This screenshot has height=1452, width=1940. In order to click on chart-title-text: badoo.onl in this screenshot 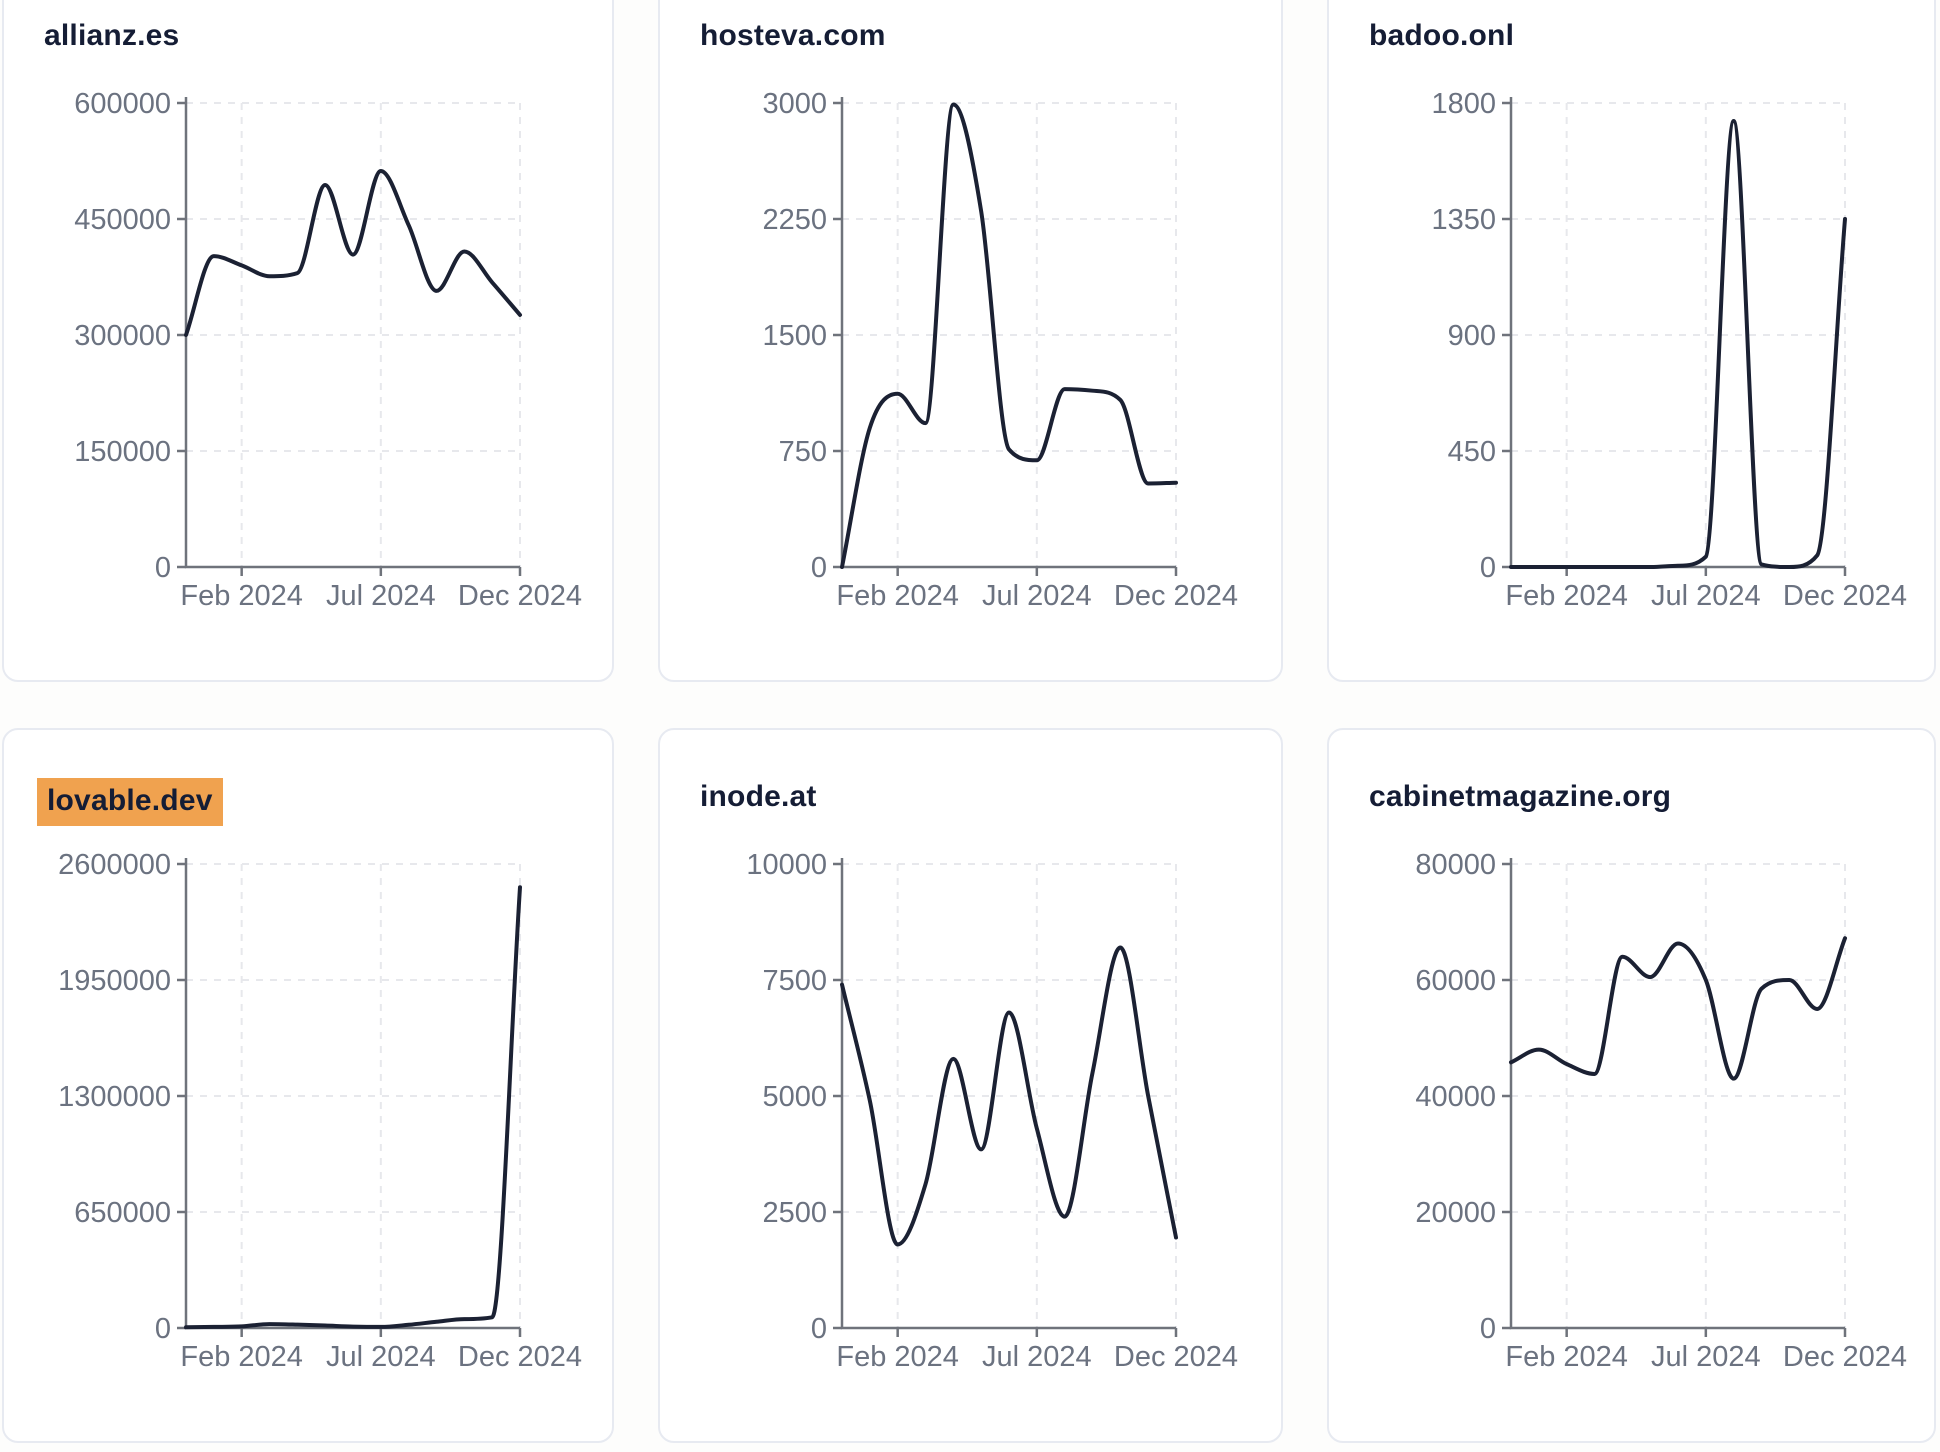, I will do `click(1442, 35)`.